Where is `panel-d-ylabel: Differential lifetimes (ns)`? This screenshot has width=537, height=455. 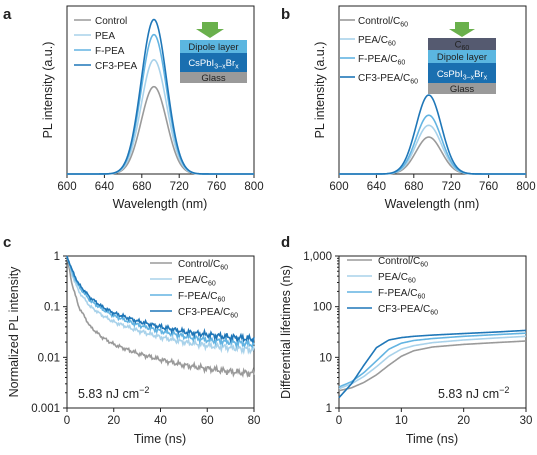 panel-d-ylabel: Differential lifetimes (ns) is located at coordinates (286, 332).